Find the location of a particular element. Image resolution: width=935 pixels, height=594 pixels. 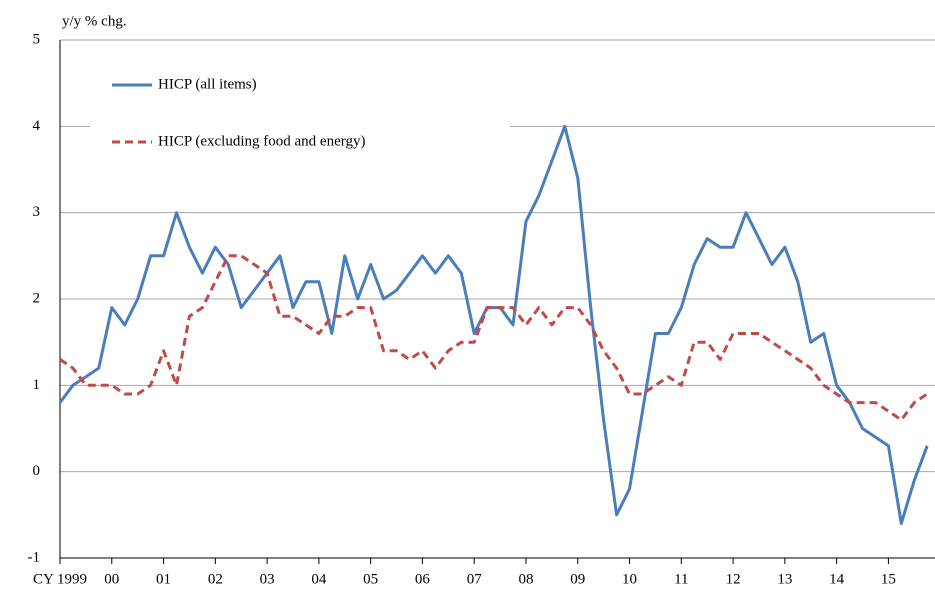

x-tick-label: 02 is located at coordinates (215, 579).